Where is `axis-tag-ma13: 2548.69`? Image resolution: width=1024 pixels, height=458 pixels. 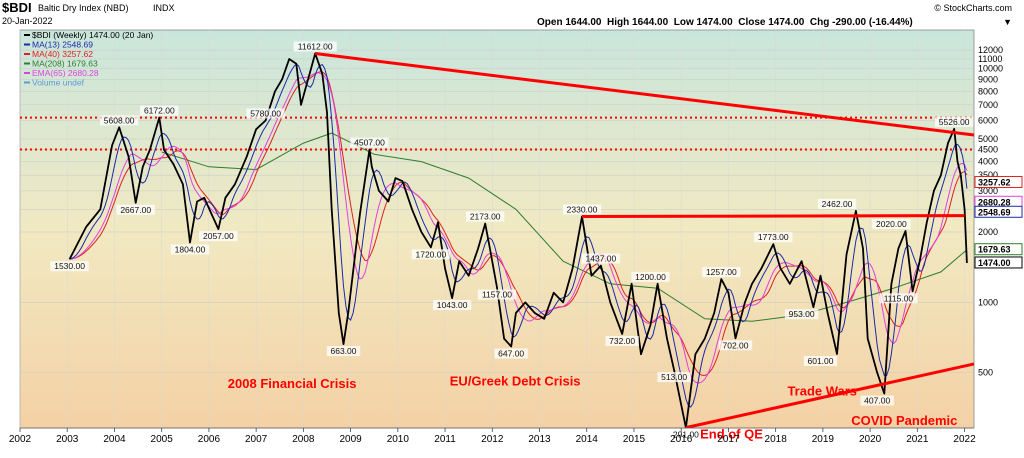
axis-tag-ma13: 2548.69 is located at coordinates (998, 211).